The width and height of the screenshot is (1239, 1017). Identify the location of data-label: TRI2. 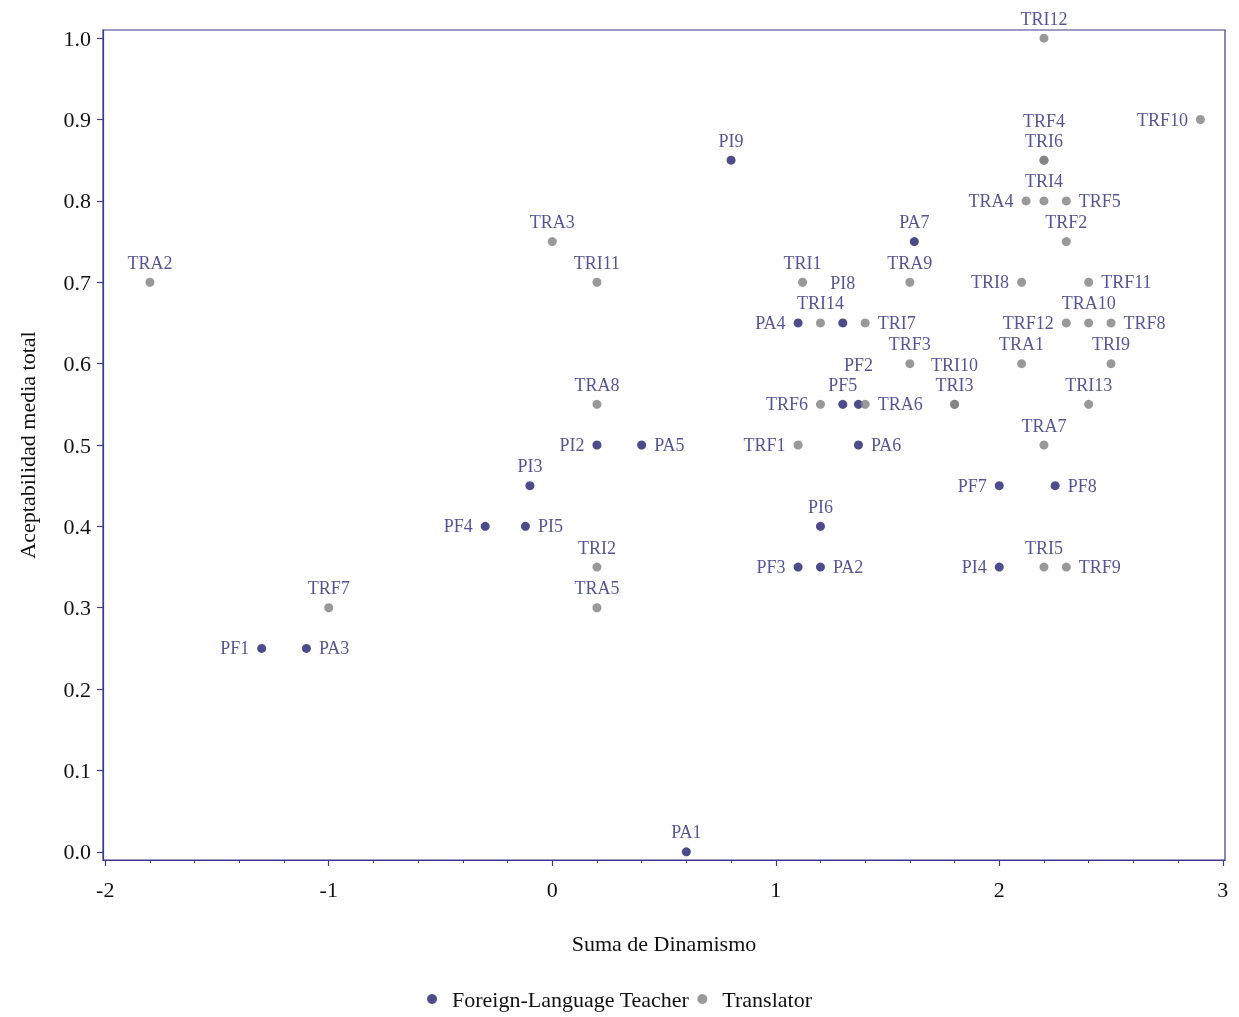
(596, 547).